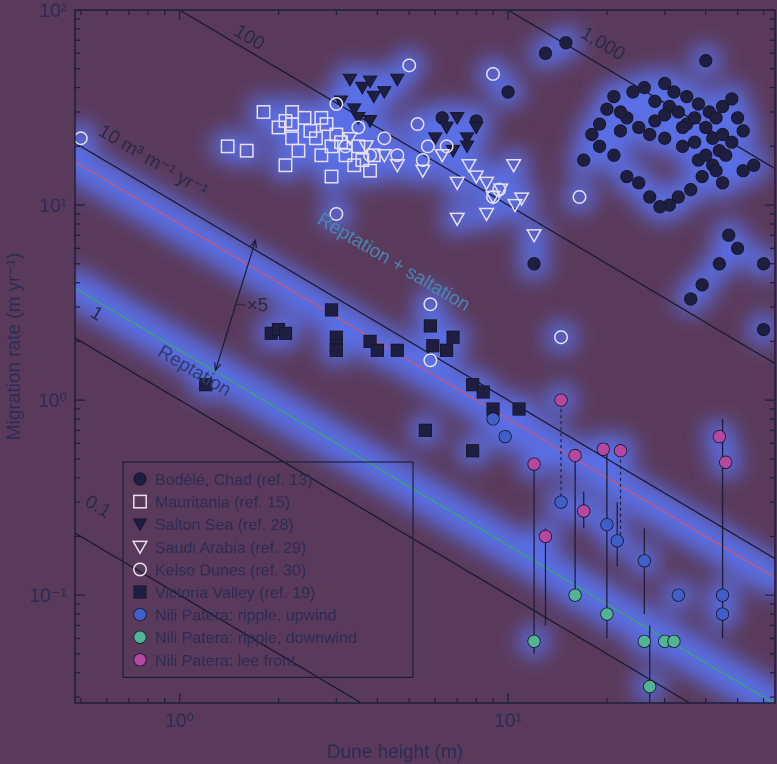 This screenshot has height=764, width=777. What do you see at coordinates (245, 616) in the screenshot?
I see `legend-label-6: Nili Patera: ripple, upwind` at bounding box center [245, 616].